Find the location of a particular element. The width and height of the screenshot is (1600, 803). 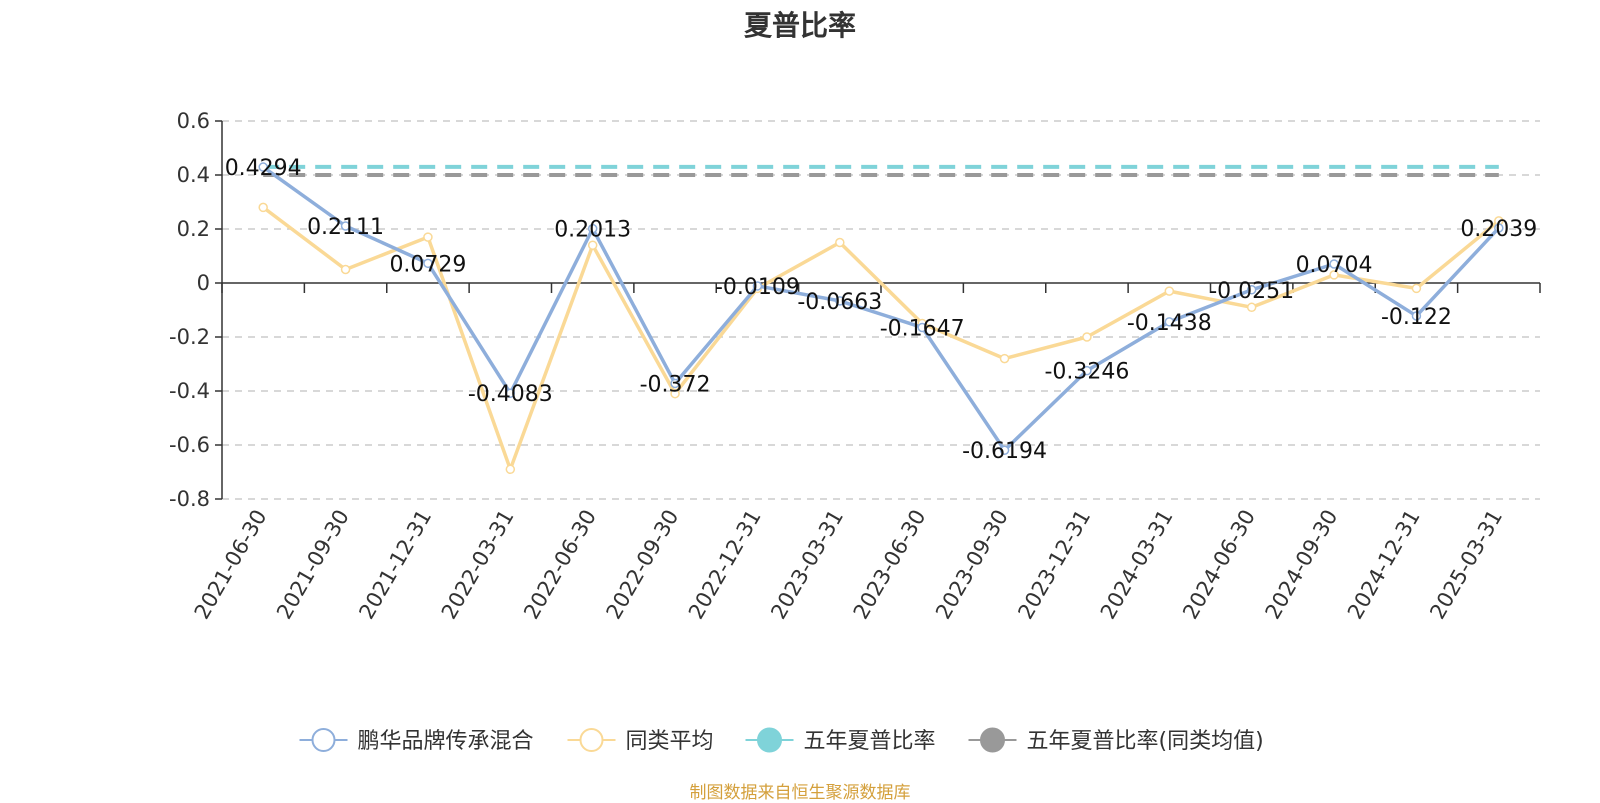

data-label: 0.0704 is located at coordinates (1334, 265).